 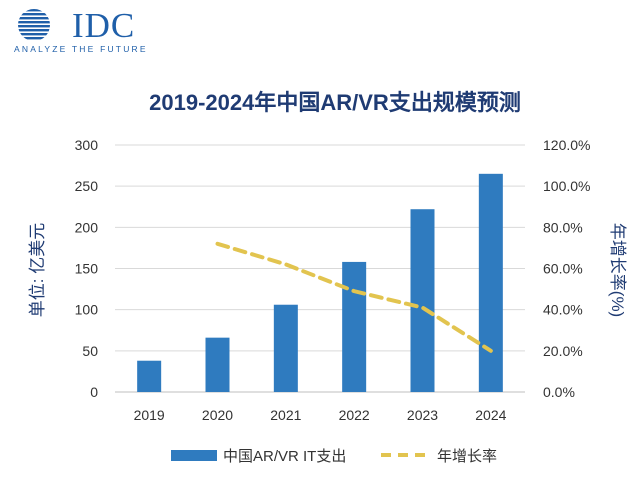 What do you see at coordinates (563, 227) in the screenshot?
I see `y2-tick-label: 80.0%` at bounding box center [563, 227].